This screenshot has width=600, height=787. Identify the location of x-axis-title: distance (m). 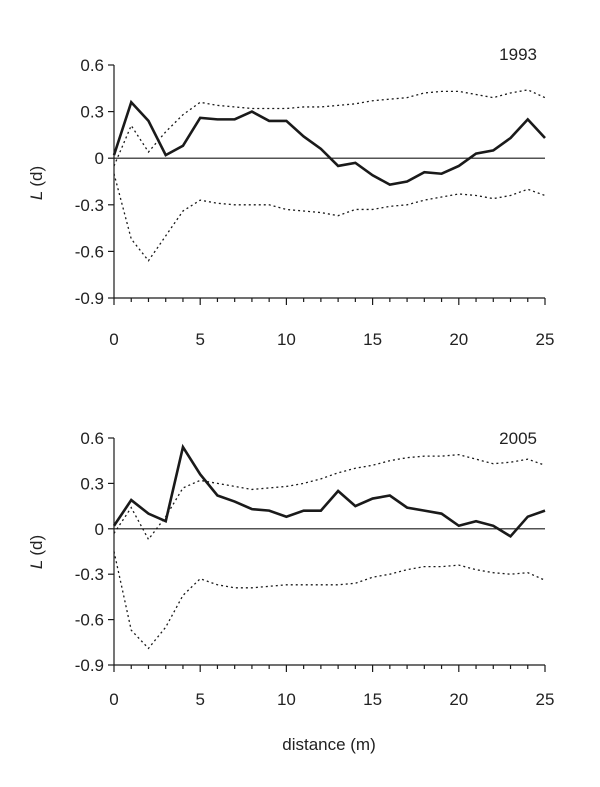
(329, 744).